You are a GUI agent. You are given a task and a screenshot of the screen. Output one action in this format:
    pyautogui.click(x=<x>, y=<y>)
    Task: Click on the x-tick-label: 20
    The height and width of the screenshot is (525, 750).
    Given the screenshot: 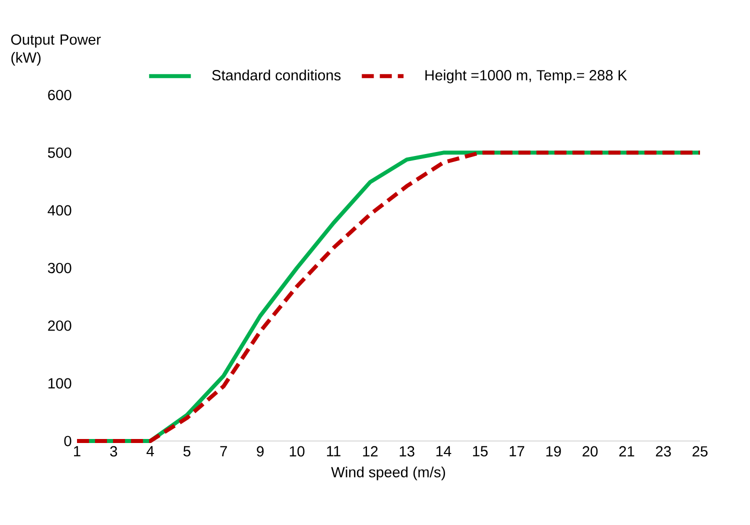 What is the action you would take?
    pyautogui.click(x=590, y=451)
    